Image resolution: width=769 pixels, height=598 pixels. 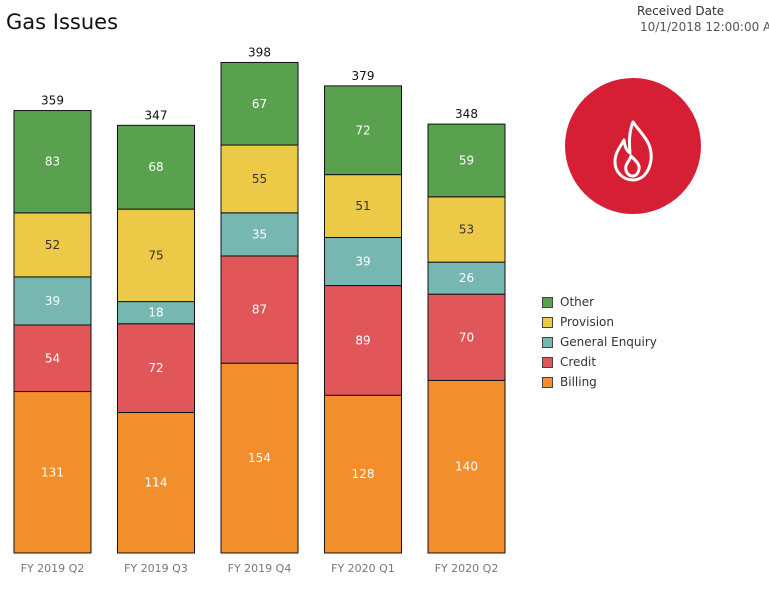 I want to click on legend-item-billing: Billing, so click(x=599, y=382).